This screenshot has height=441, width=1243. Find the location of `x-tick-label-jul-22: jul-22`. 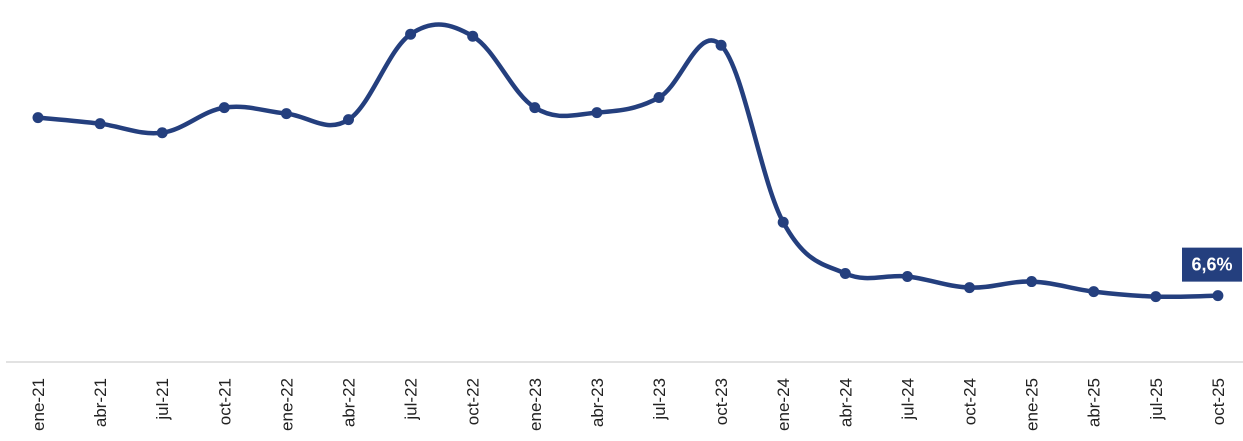

x-tick-label-jul-22: jul-22 is located at coordinates (411, 399).